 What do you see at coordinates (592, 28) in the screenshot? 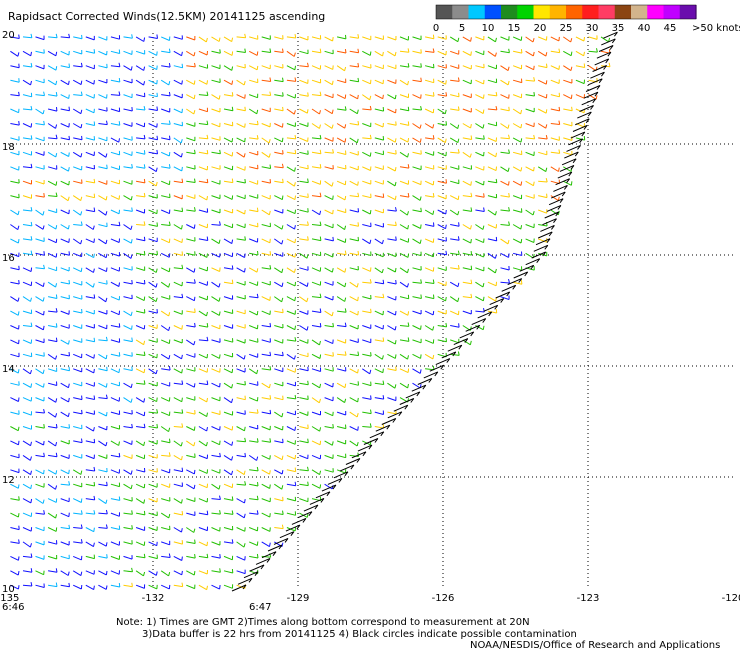
I see `legend-tick-label: 30` at bounding box center [592, 28].